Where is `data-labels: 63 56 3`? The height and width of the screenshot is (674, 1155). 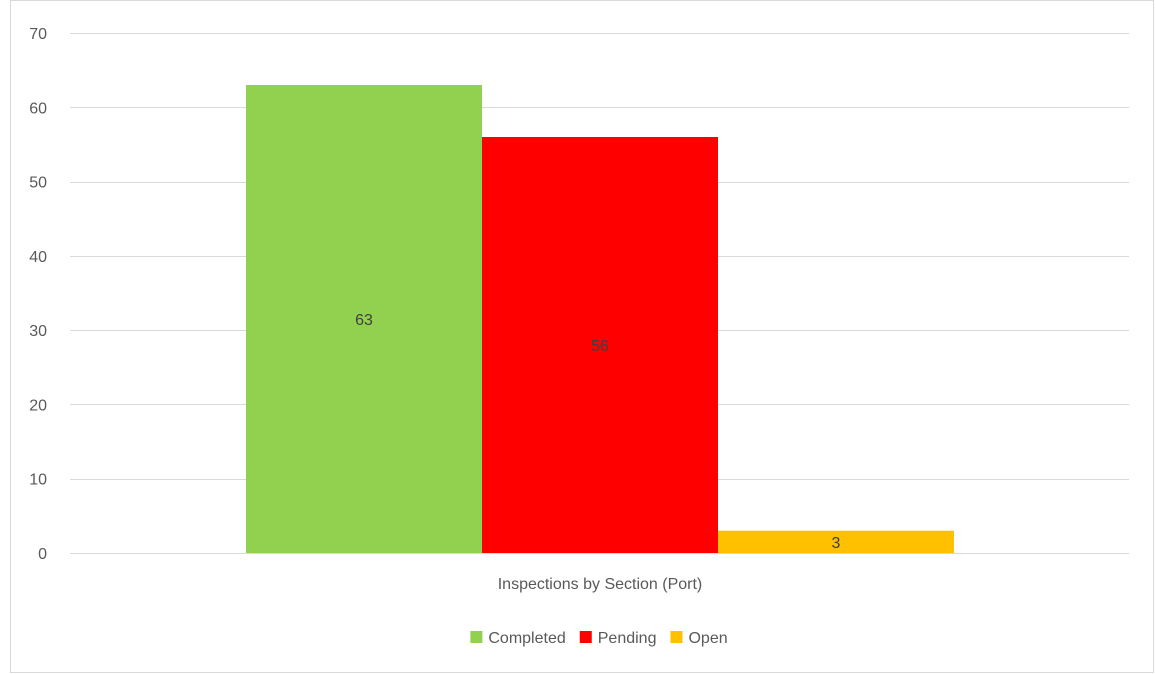
data-labels: 63 56 3 is located at coordinates (597, 432).